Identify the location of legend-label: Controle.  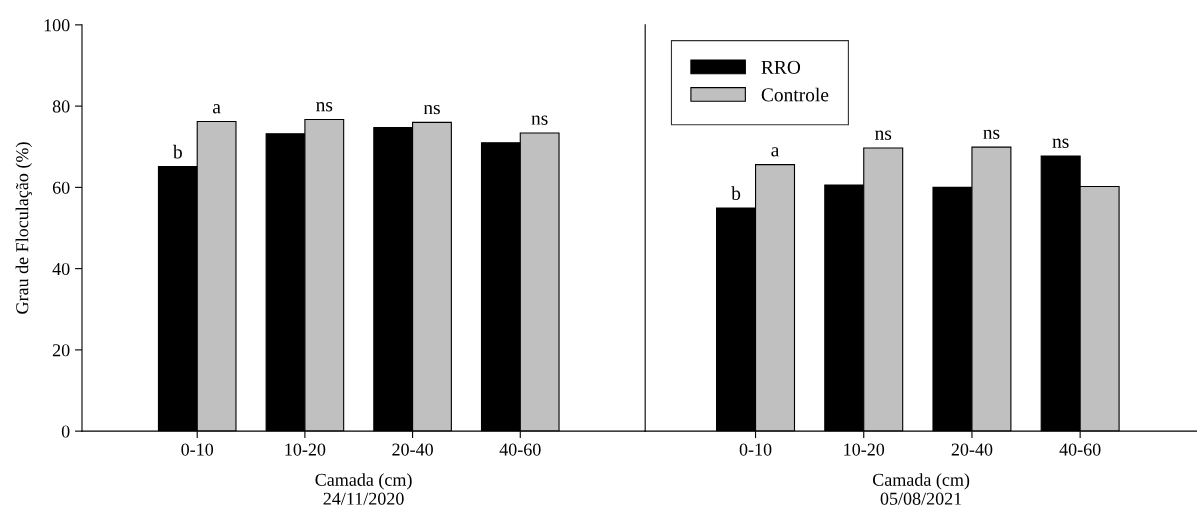
(795, 94).